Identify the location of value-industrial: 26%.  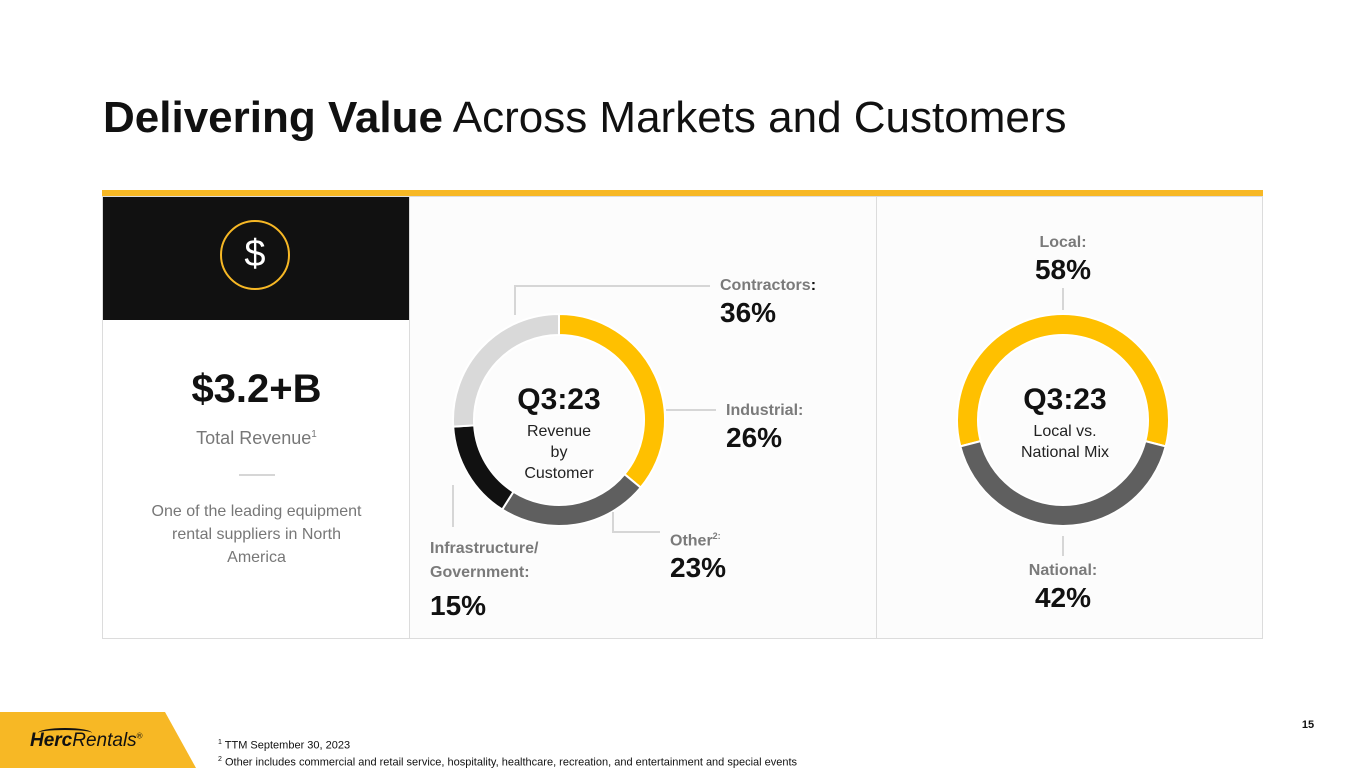
(754, 437).